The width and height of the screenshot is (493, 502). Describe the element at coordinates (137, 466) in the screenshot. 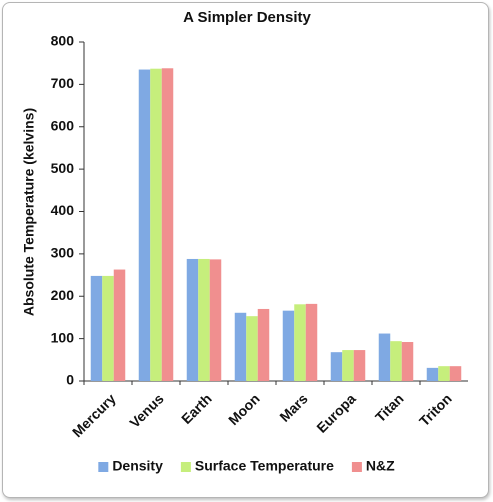

I see `legend-label: Density` at that location.